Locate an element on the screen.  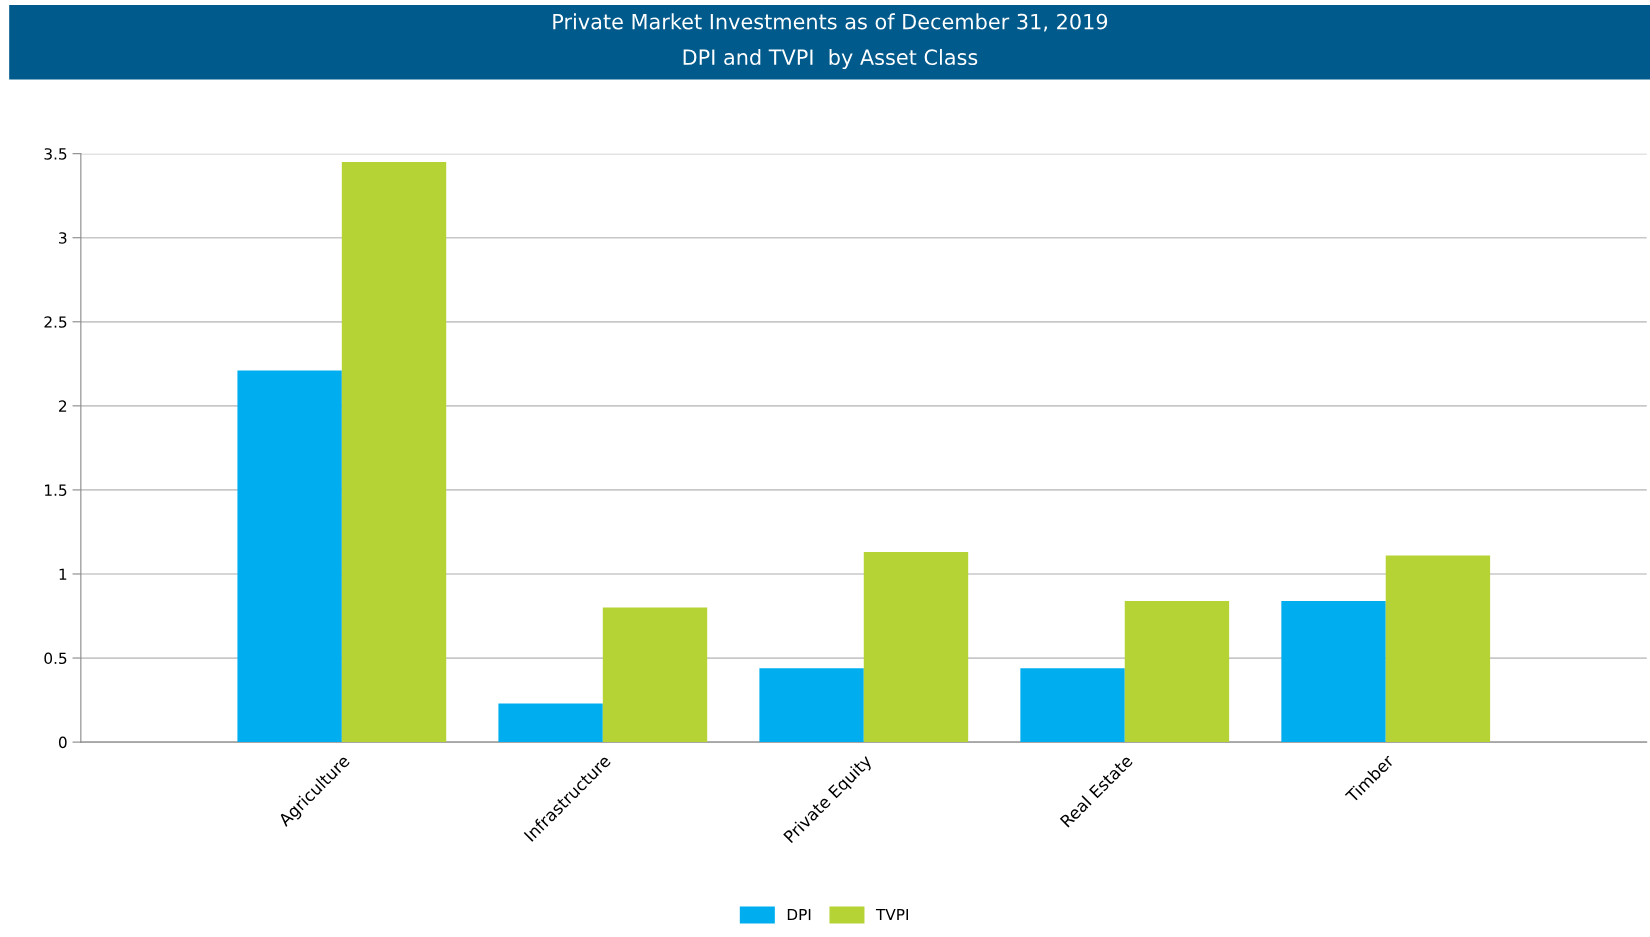
chart-subtitle: DPI and TVPI by Asset Class is located at coordinates (830, 59).